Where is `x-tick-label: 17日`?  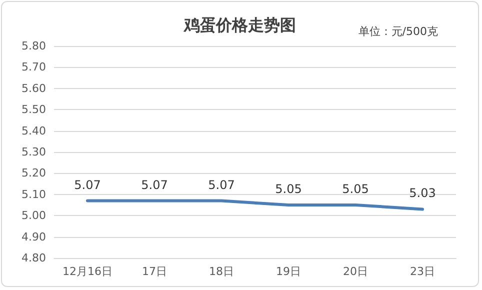 x-tick-label: 17日 is located at coordinates (154, 271).